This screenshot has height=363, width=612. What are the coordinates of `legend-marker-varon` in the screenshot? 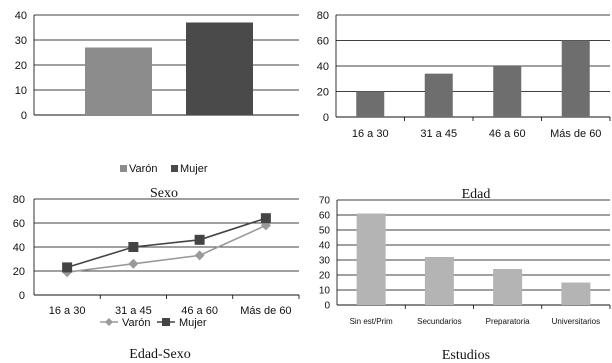 It's located at (109, 322).